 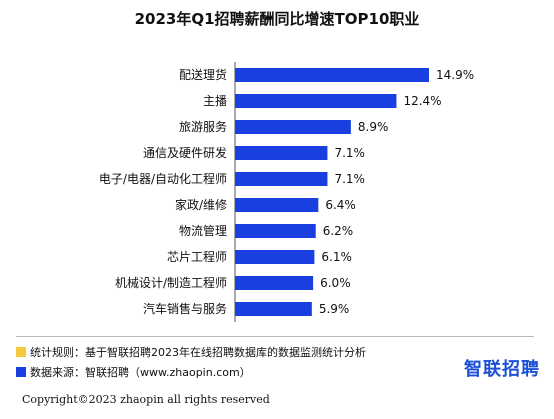 I want to click on value-label: 5.9%, so click(x=334, y=309).